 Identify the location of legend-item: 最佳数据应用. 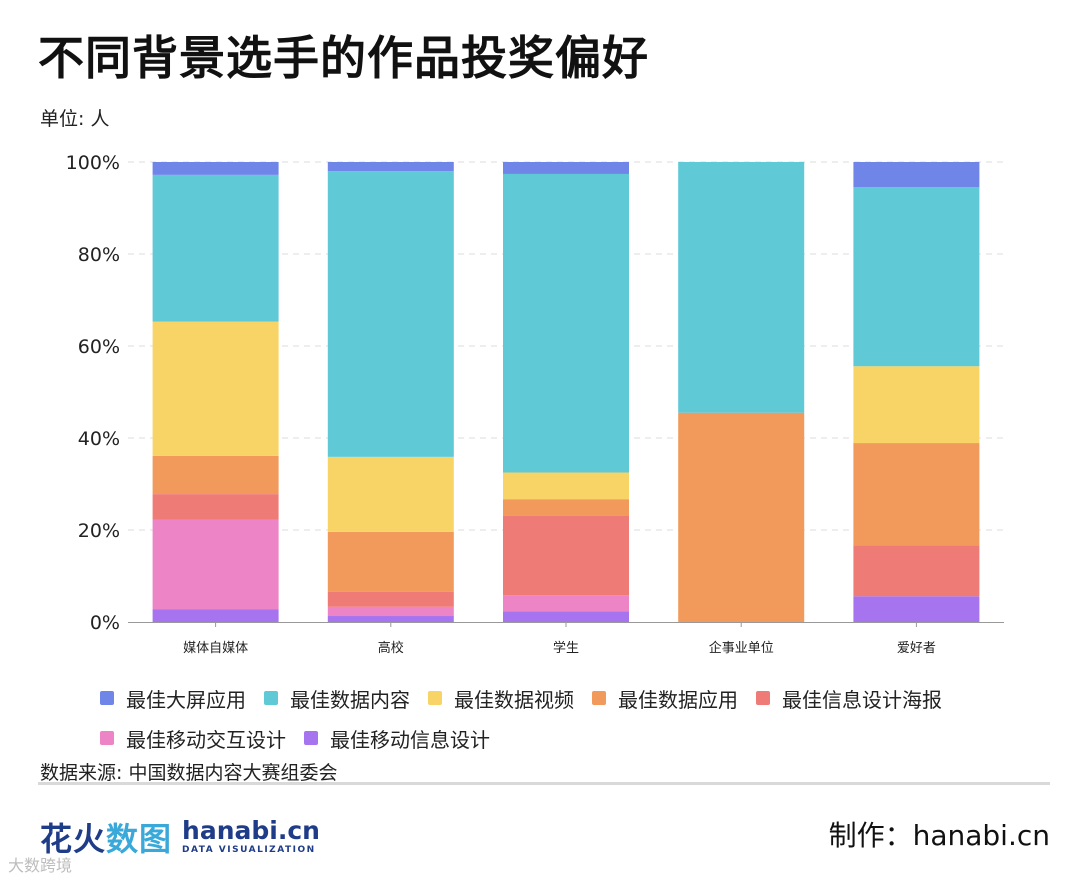
(665, 698).